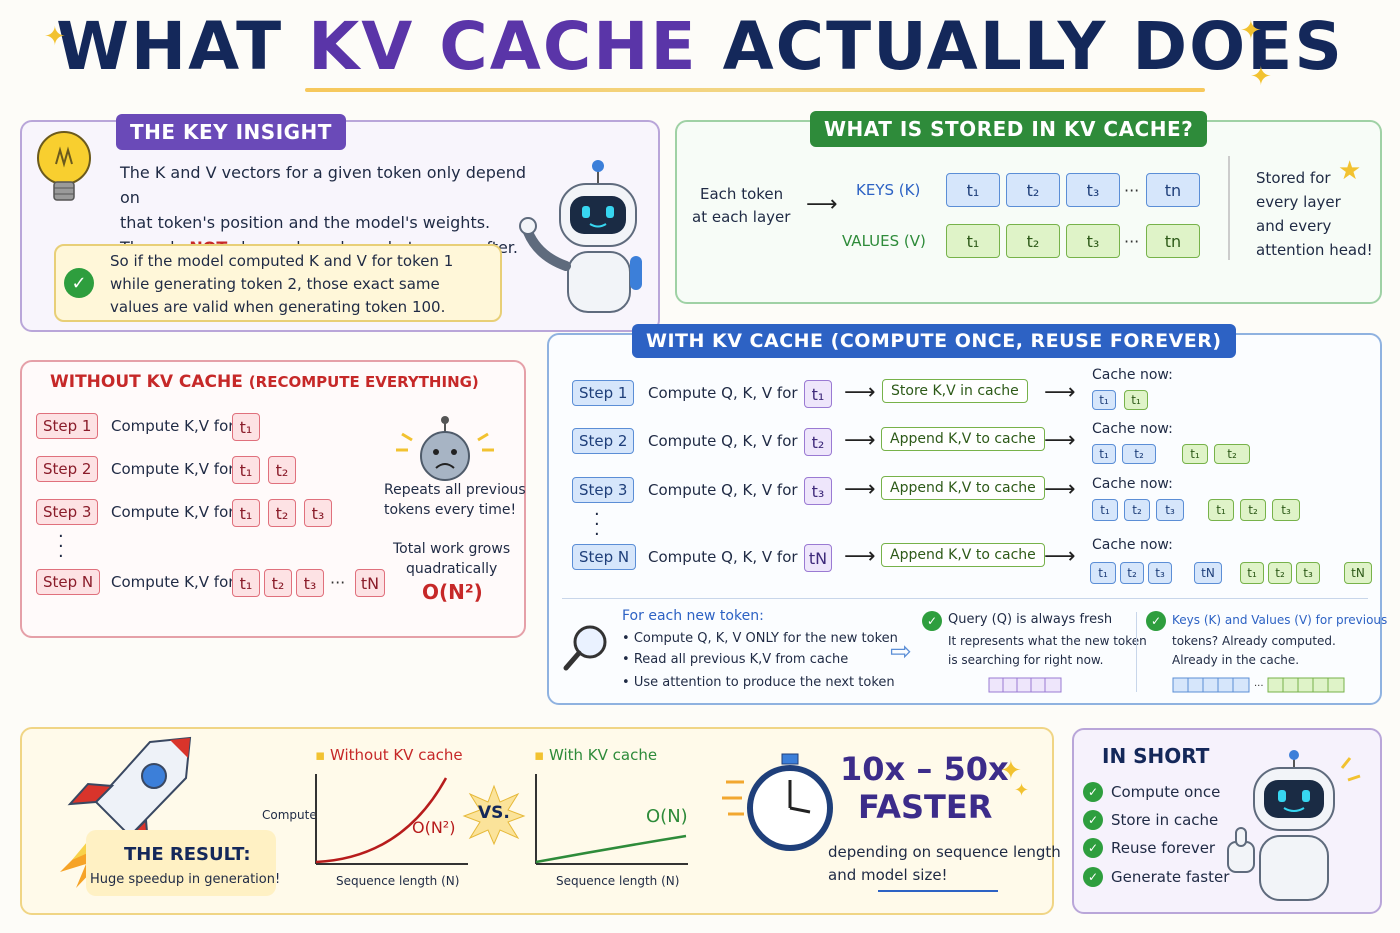 This screenshot has width=1400, height=933. Describe the element at coordinates (450, 510) in the screenshot. I see `repeats-text: tokens every time!` at that location.